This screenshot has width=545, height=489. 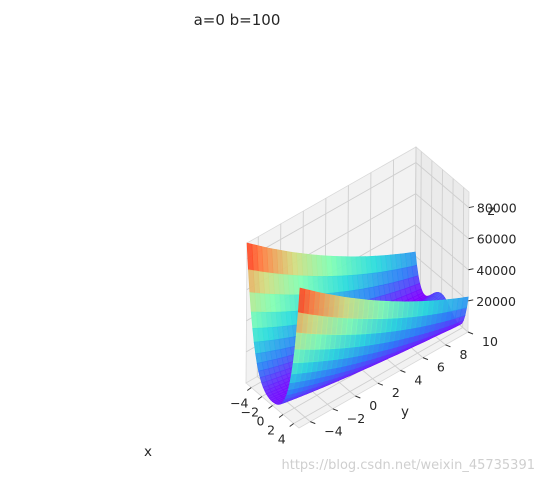 I want to click on x-tick-label: 0, so click(x=261, y=421).